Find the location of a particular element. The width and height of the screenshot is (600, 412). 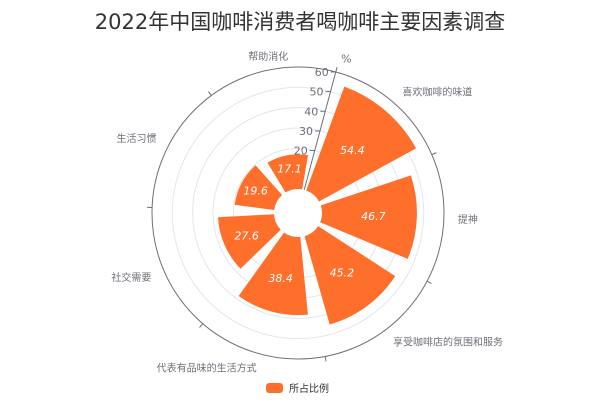

category-label: 生活习惯 is located at coordinates (137, 138).